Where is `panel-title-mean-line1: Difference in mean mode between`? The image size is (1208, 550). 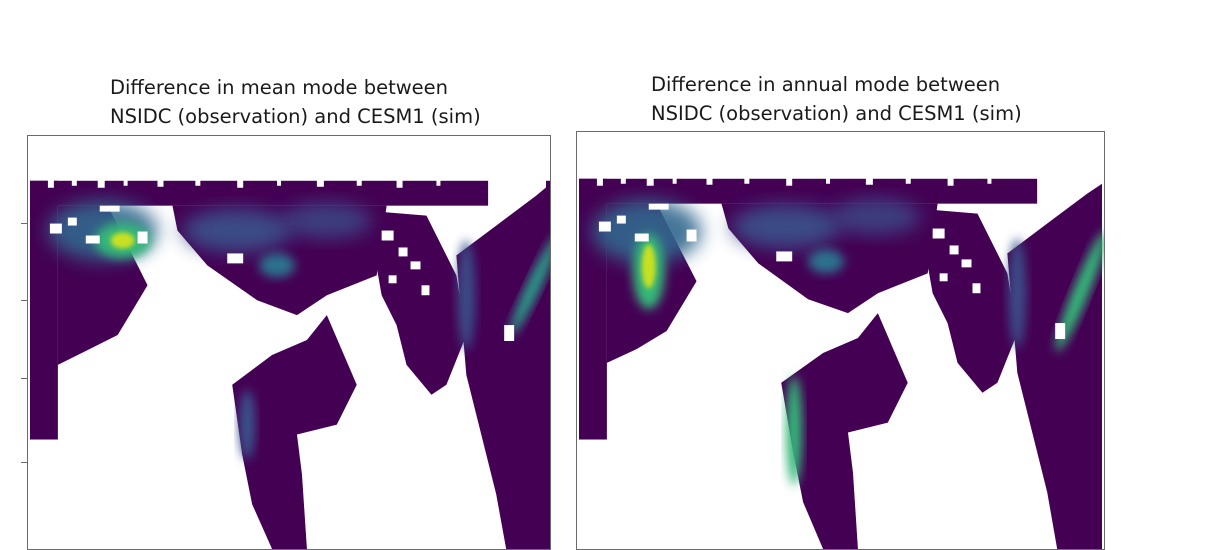 panel-title-mean-line1: Difference in mean mode between is located at coordinates (279, 87).